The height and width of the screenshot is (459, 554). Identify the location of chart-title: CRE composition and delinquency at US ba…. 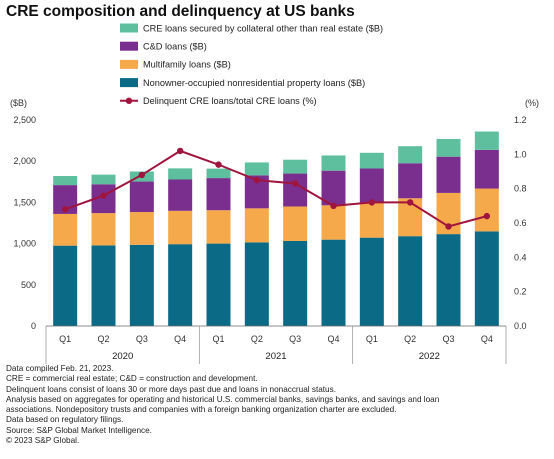
(180, 11).